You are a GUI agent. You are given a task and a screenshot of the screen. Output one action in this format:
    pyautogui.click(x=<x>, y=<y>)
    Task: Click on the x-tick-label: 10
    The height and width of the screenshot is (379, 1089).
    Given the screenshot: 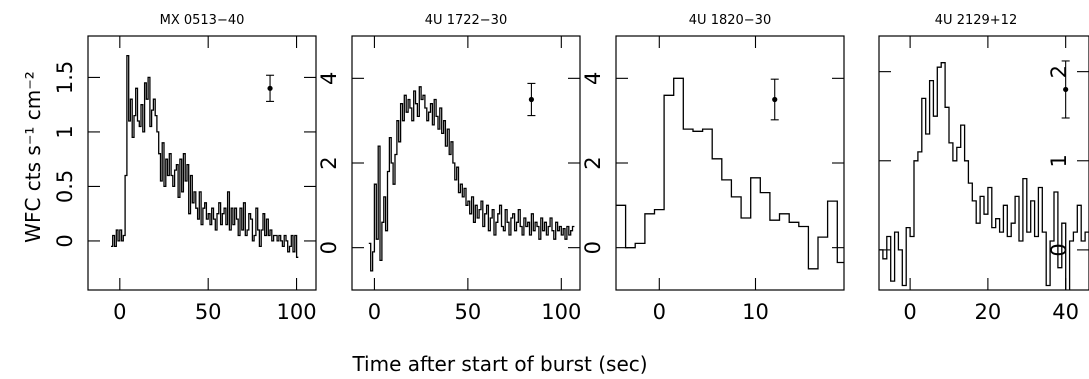 What is the action you would take?
    pyautogui.click(x=755, y=312)
    